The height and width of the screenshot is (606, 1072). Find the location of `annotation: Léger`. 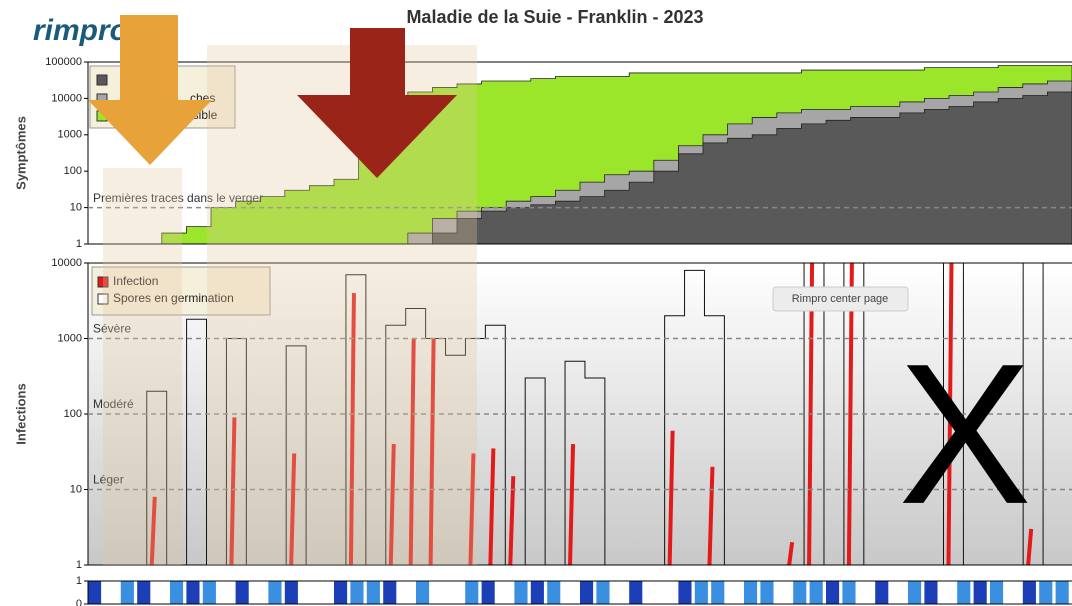

annotation: Léger is located at coordinates (108, 480).